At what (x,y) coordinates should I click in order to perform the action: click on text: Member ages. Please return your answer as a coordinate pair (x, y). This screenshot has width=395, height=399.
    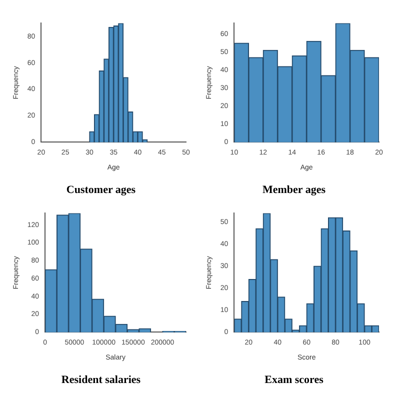
    Looking at the image, I should click on (294, 190).